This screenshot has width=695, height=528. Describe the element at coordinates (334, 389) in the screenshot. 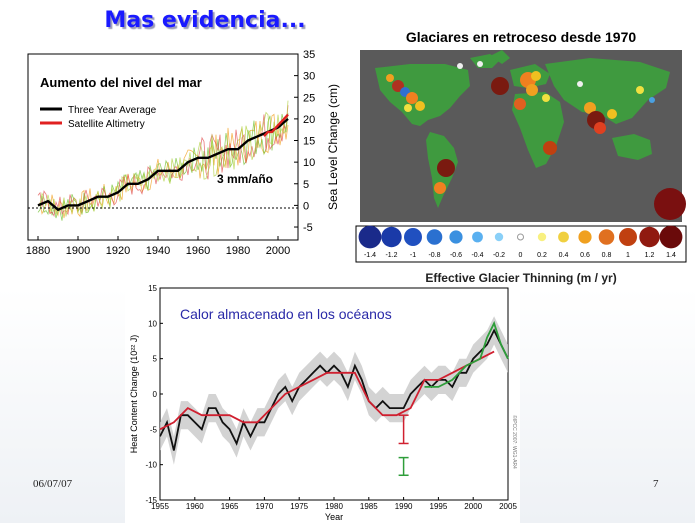

I see `heat-series-black` at that location.